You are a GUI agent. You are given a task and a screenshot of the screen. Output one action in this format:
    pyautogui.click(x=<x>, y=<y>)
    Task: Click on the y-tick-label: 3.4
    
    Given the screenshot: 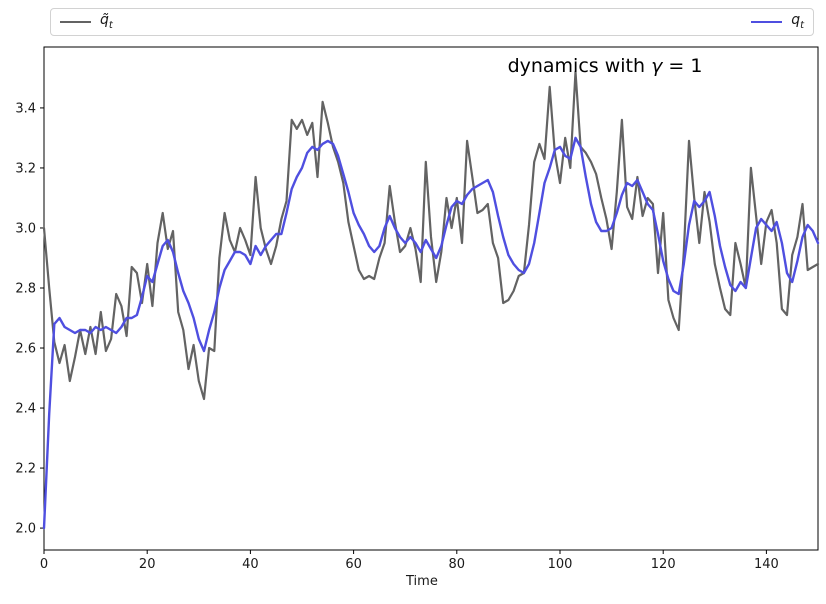 What is the action you would take?
    pyautogui.click(x=25, y=108)
    